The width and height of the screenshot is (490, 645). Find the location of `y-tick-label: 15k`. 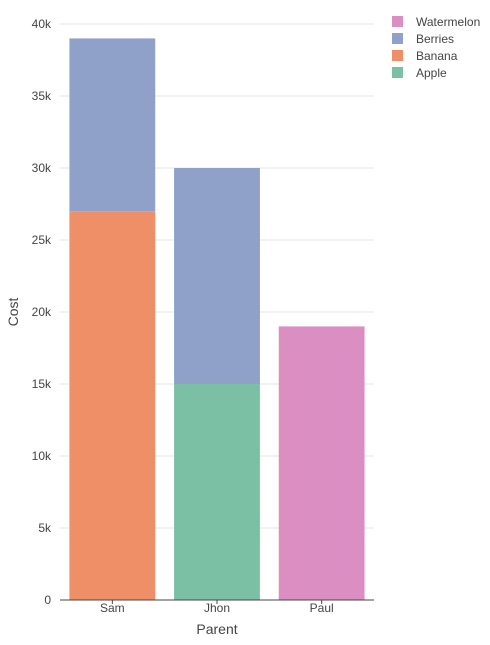

y-tick-label: 15k is located at coordinates (42, 384).